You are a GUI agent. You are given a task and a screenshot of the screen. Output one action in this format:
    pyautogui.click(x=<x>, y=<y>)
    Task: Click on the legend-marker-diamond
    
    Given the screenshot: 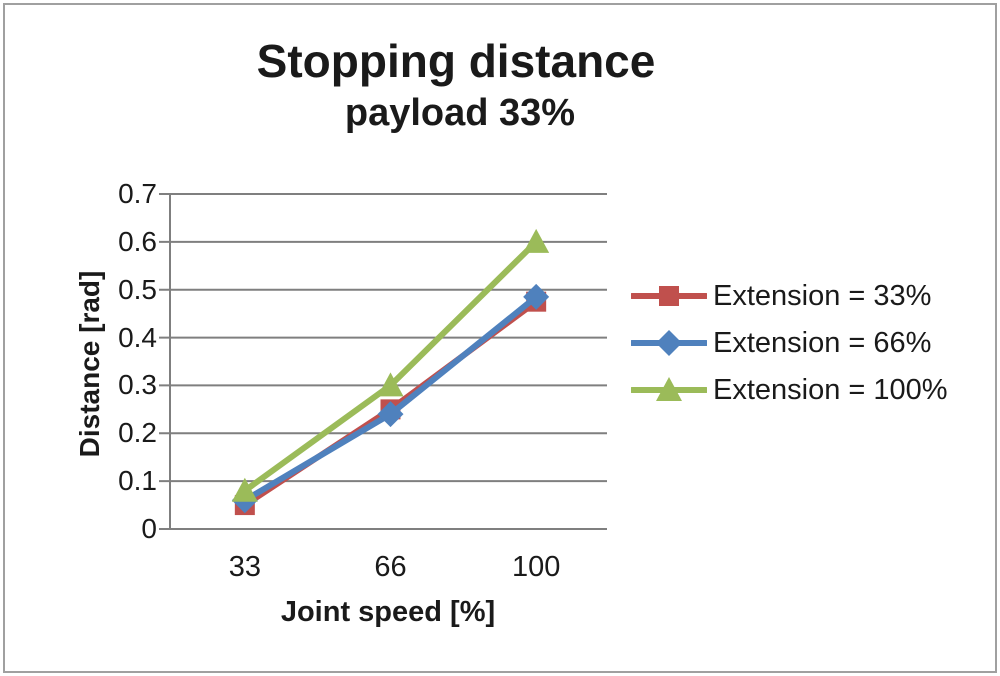 What is the action you would take?
    pyautogui.click(x=669, y=343)
    